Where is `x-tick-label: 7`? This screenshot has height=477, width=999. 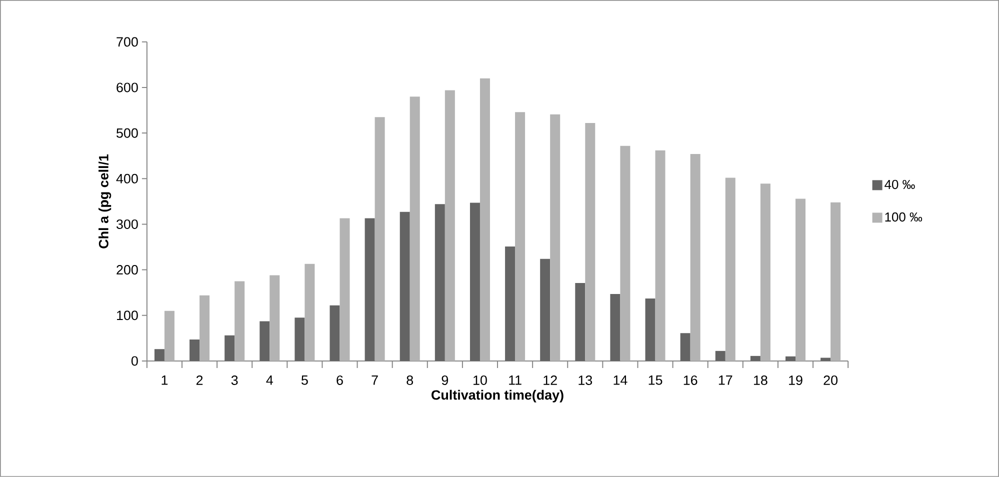
x-tick-label: 7 is located at coordinates (375, 380).